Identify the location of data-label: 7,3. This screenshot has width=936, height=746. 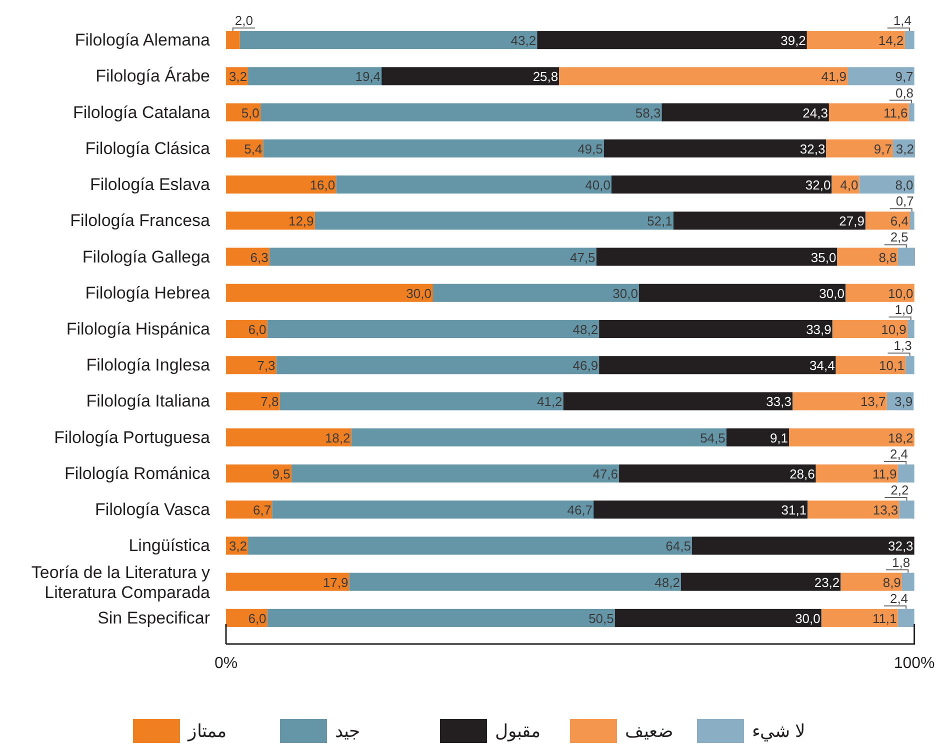
(266, 366).